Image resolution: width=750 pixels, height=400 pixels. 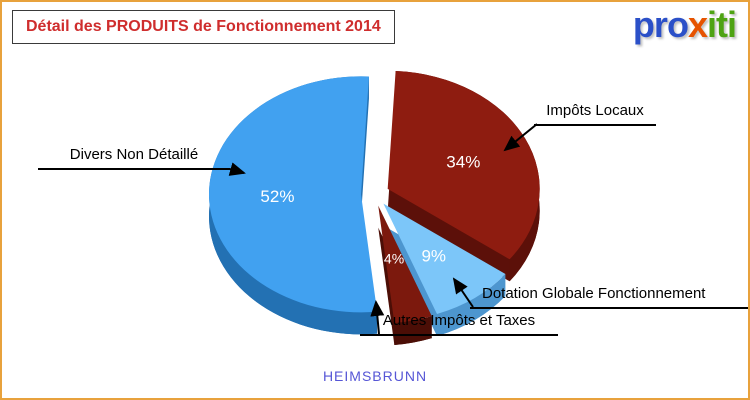 What do you see at coordinates (595, 110) in the screenshot?
I see `callout-label: Impôts Locaux` at bounding box center [595, 110].